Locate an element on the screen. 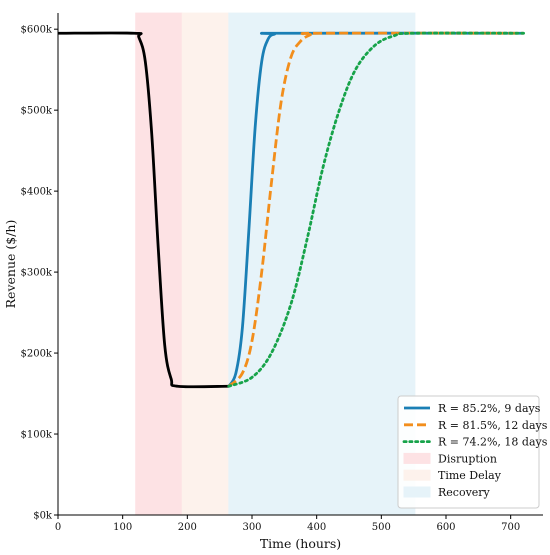 The image size is (550, 555). x-tick-label: 600 is located at coordinates (445, 527).